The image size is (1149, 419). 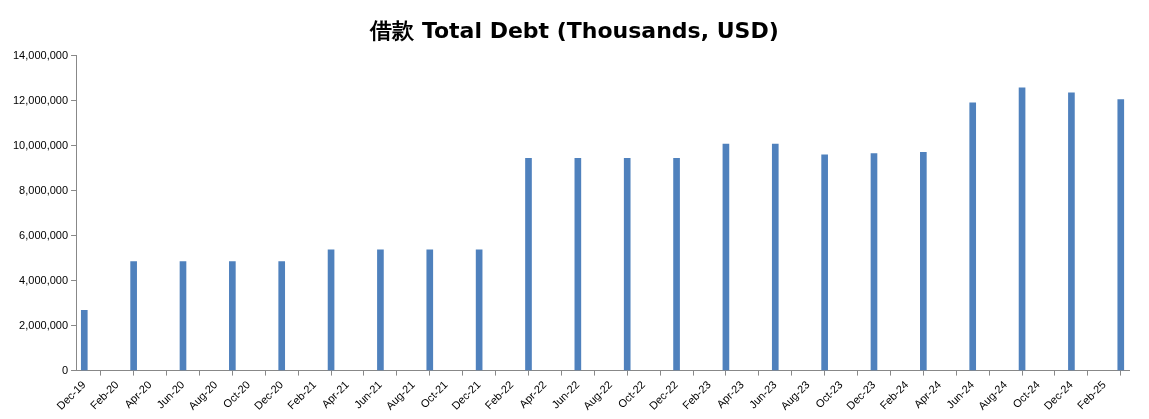 I want to click on y-tick-label: 10,000,000, so click(x=40, y=144).